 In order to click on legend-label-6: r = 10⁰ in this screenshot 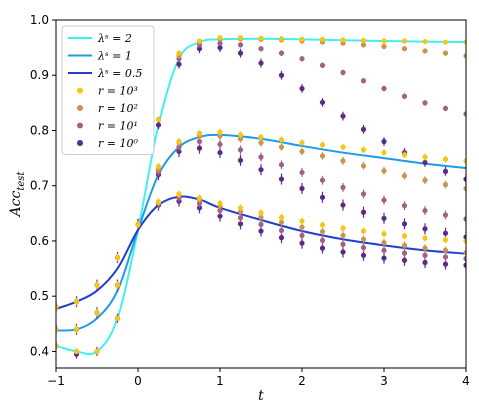, I will do `click(118, 143)`.